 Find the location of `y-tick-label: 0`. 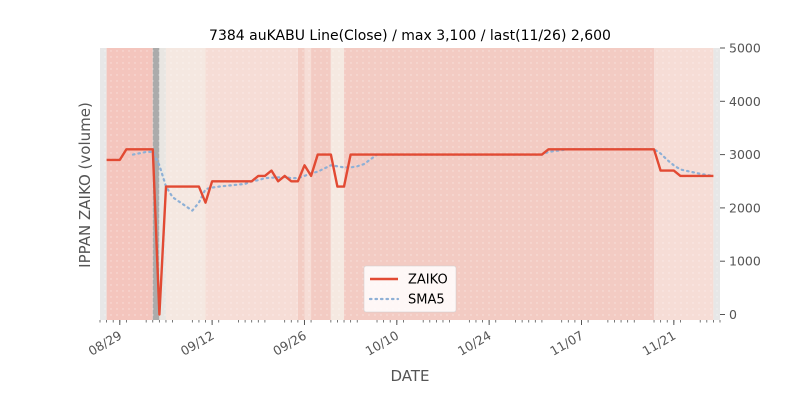

y-tick-label: 0 is located at coordinates (733, 314).